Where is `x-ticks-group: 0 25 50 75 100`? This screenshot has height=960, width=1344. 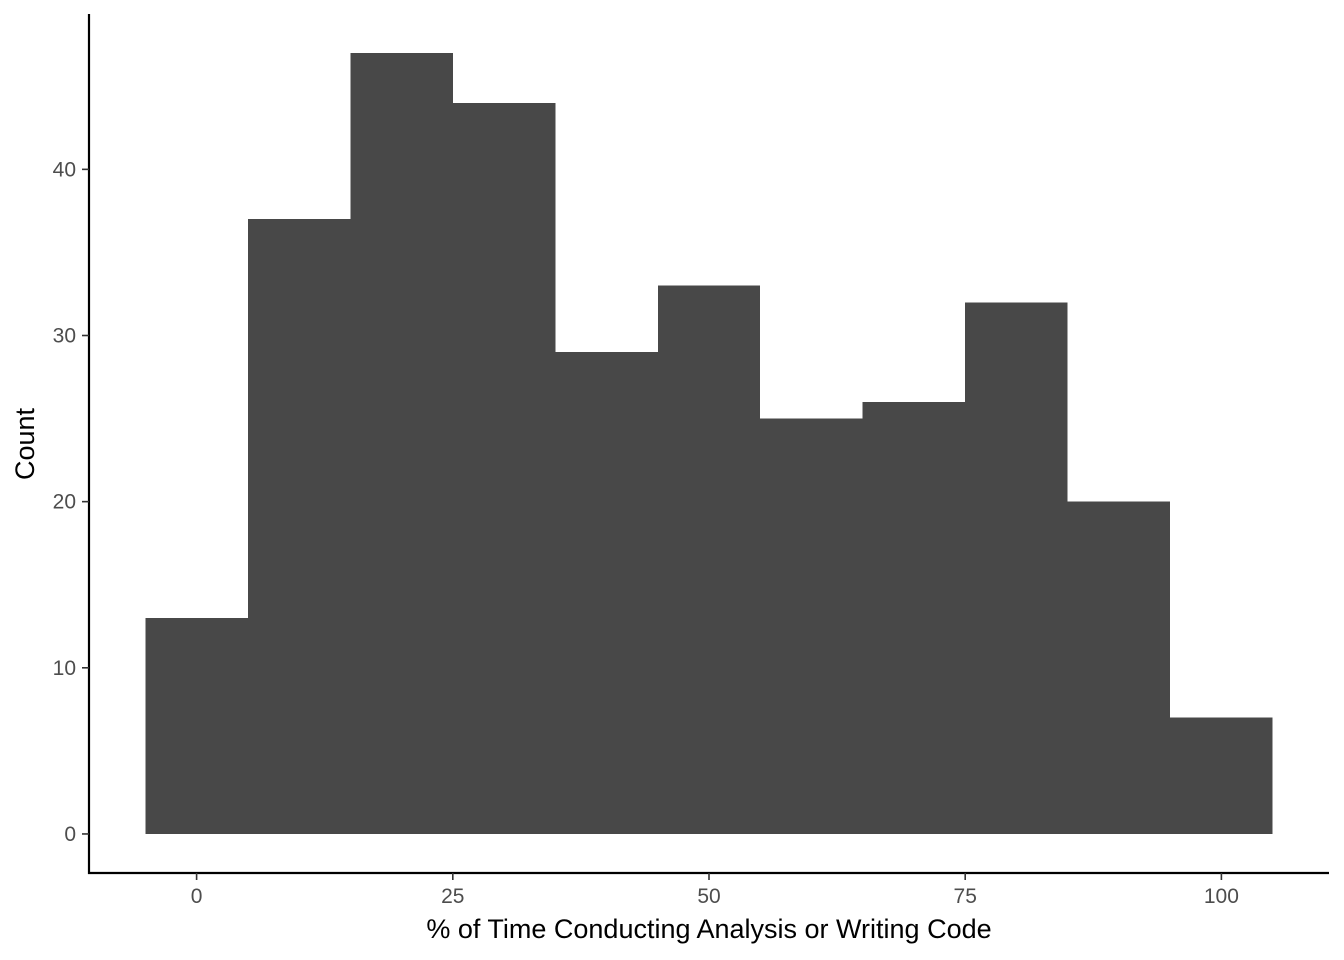 x-ticks-group: 0 25 50 75 100 is located at coordinates (715, 890).